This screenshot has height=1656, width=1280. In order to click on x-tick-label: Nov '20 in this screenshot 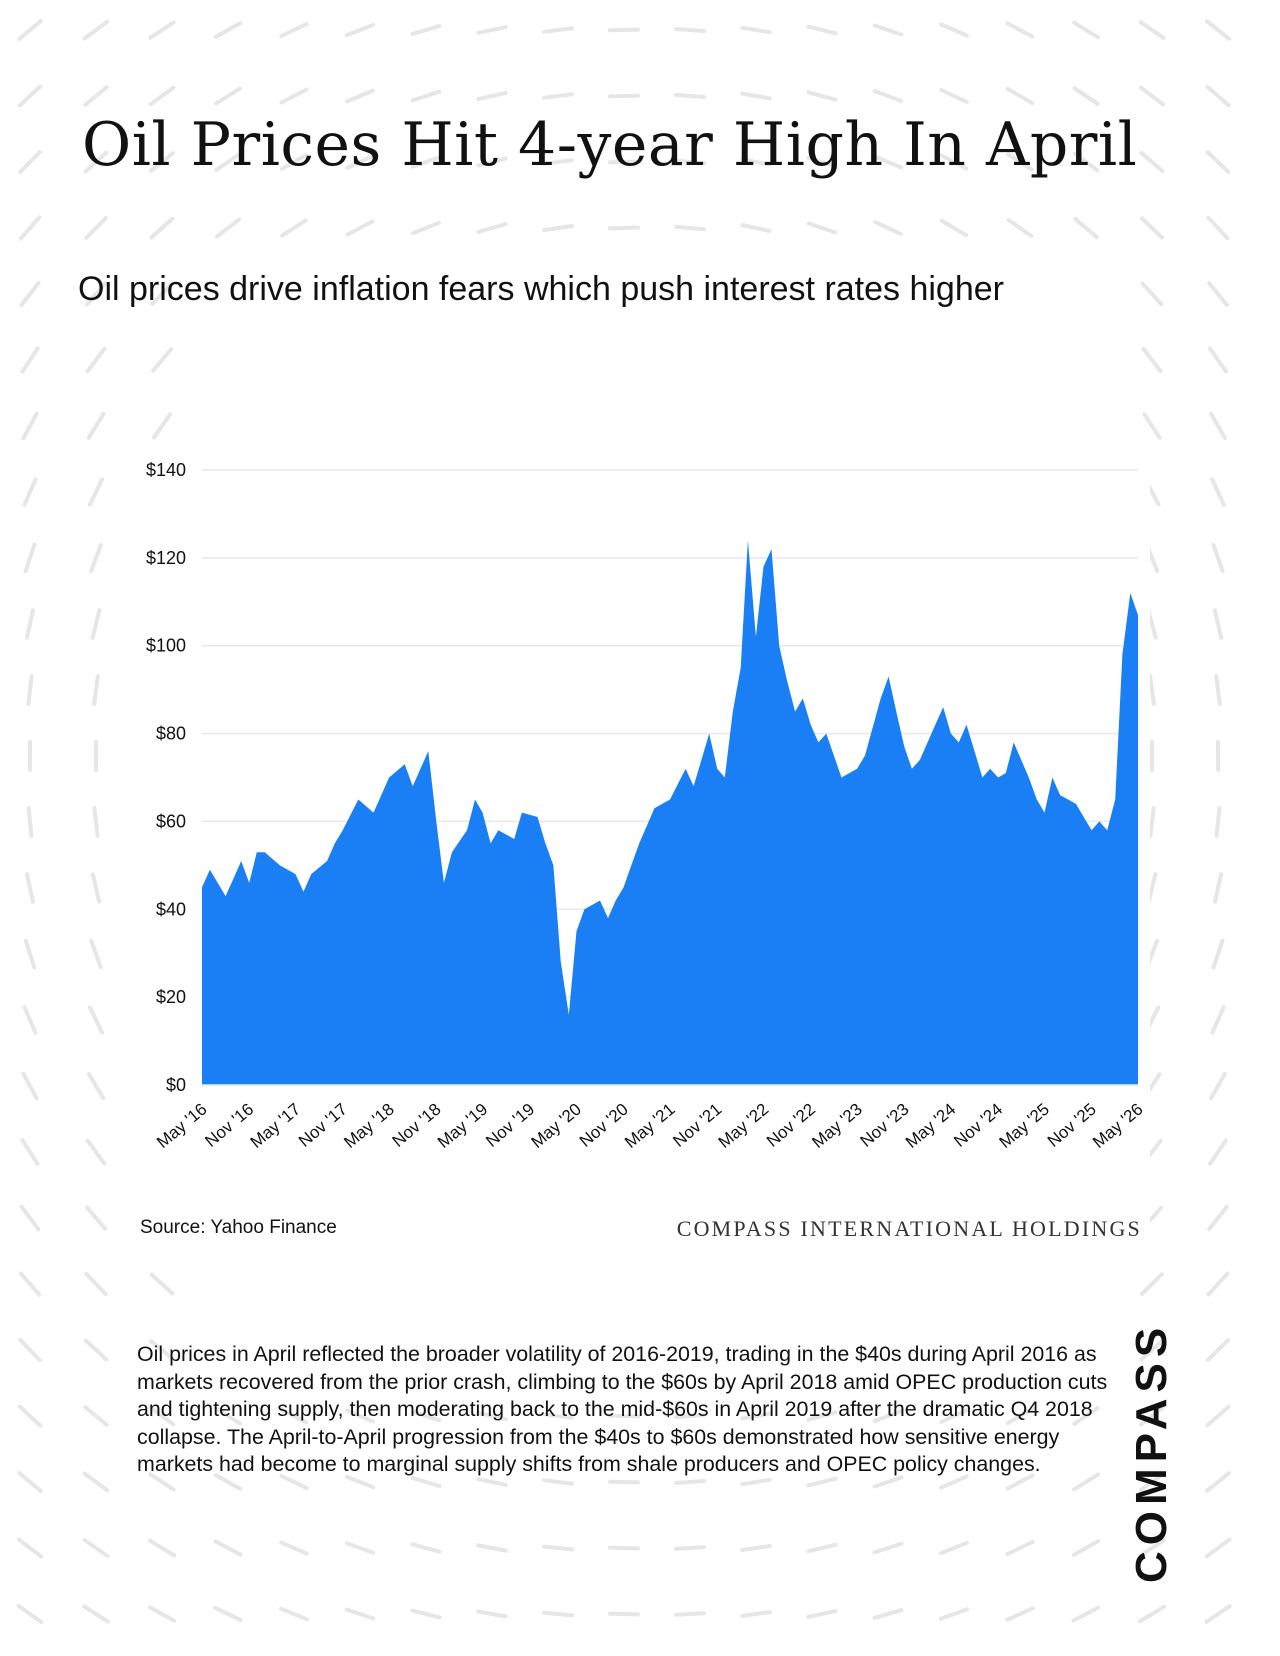, I will do `click(604, 1125)`.